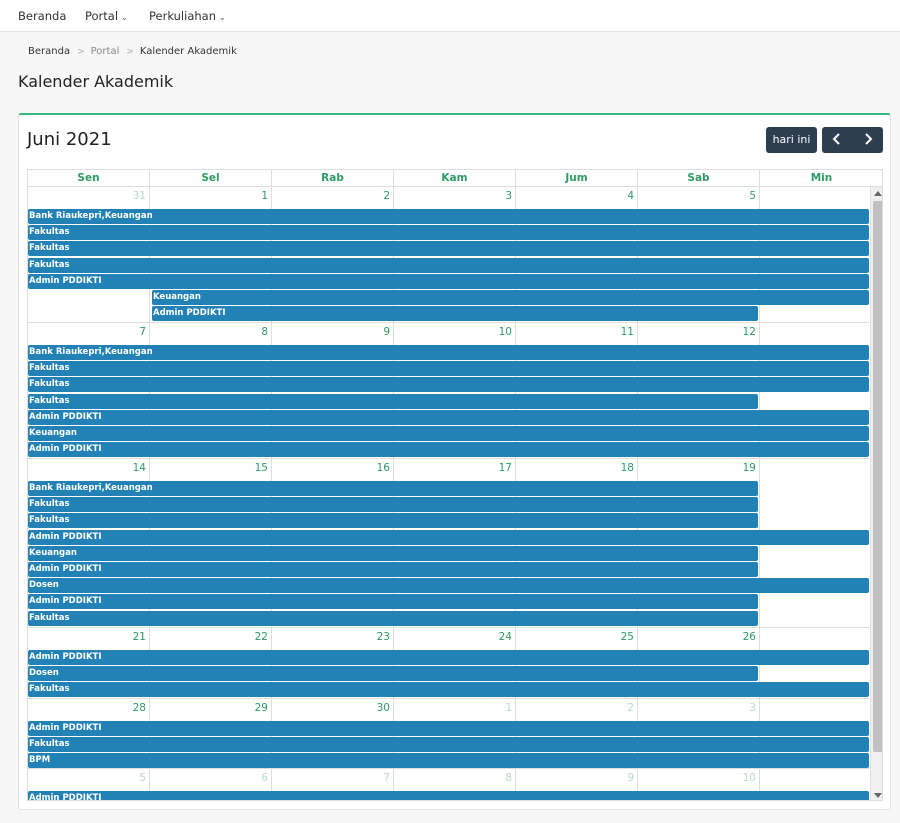  Describe the element at coordinates (821, 178) in the screenshot. I see `weekday-header: Min` at that location.